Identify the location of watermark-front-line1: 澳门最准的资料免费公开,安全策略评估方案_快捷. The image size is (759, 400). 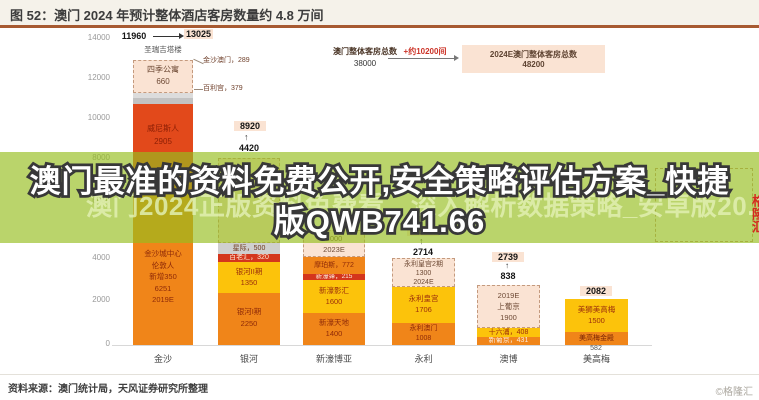
(379, 181).